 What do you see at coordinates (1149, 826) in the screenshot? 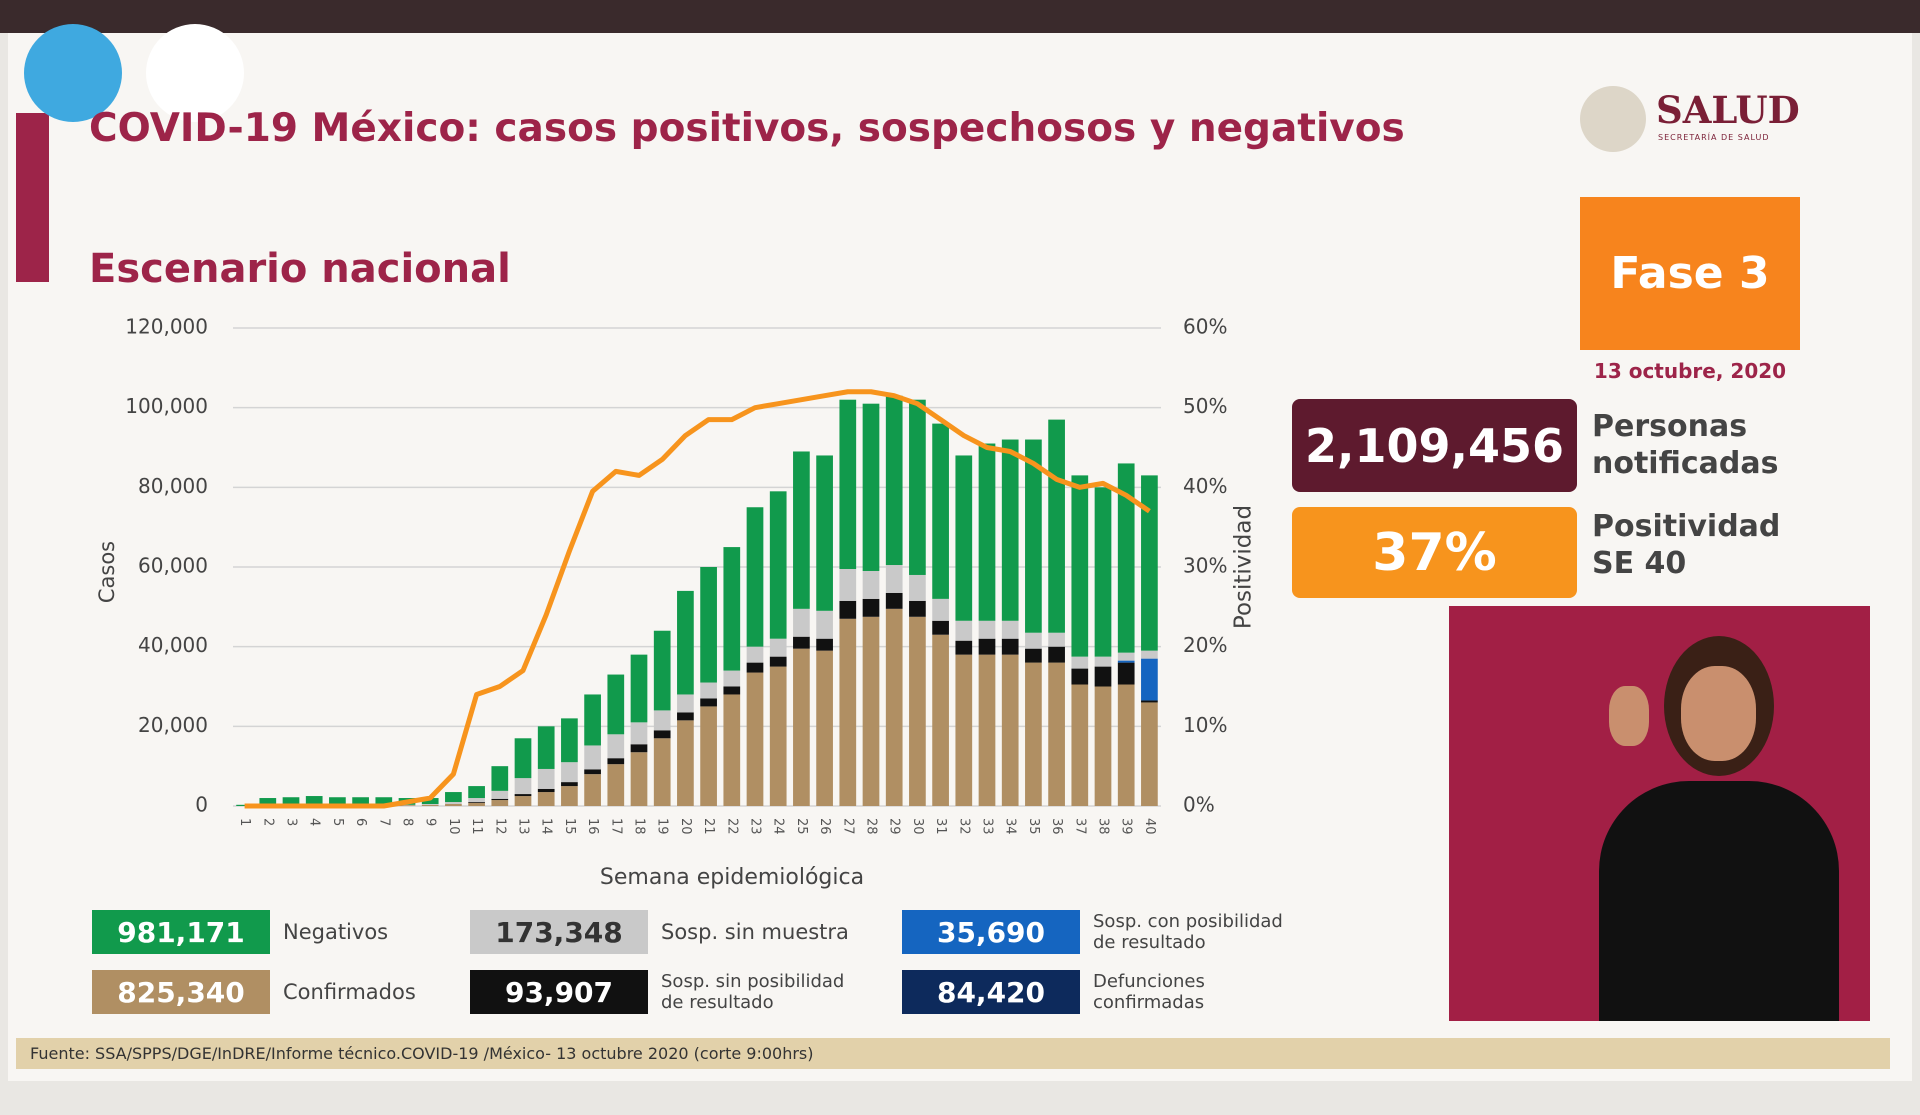
I see `x-tick-label: 40` at bounding box center [1149, 826].